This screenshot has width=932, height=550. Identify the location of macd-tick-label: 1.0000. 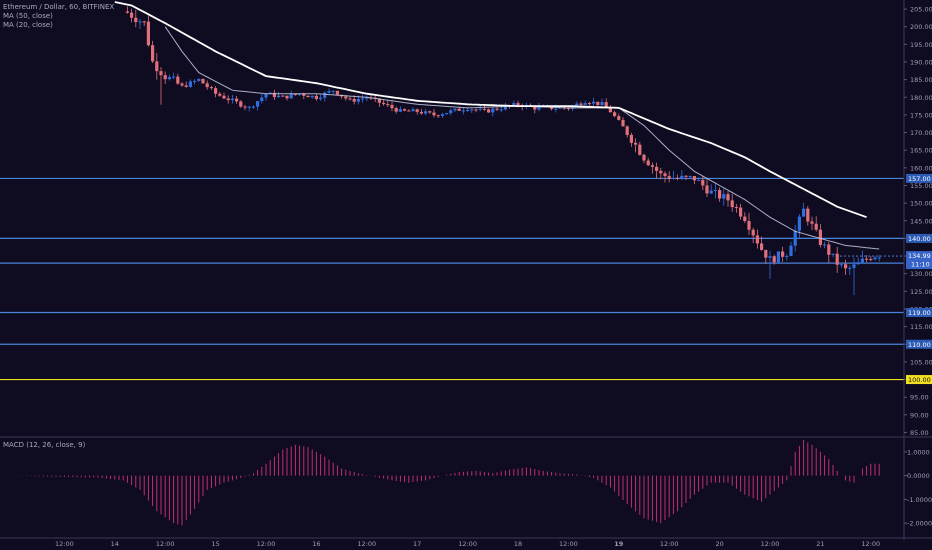
(918, 452).